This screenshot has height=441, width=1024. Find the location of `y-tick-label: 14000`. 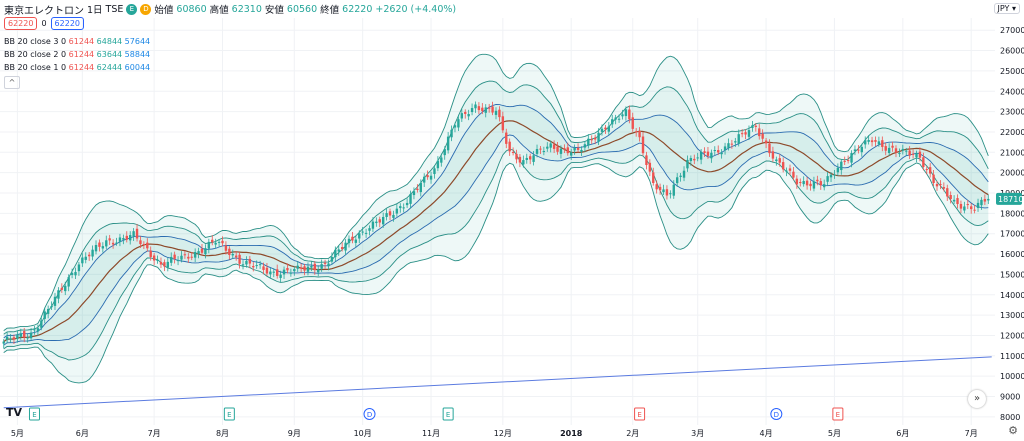

y-tick-label: 14000 is located at coordinates (1012, 295).